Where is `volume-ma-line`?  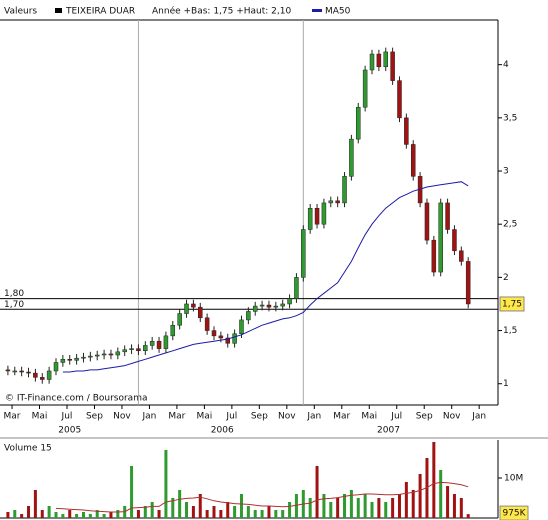 volume-ma-line is located at coordinates (262, 497).